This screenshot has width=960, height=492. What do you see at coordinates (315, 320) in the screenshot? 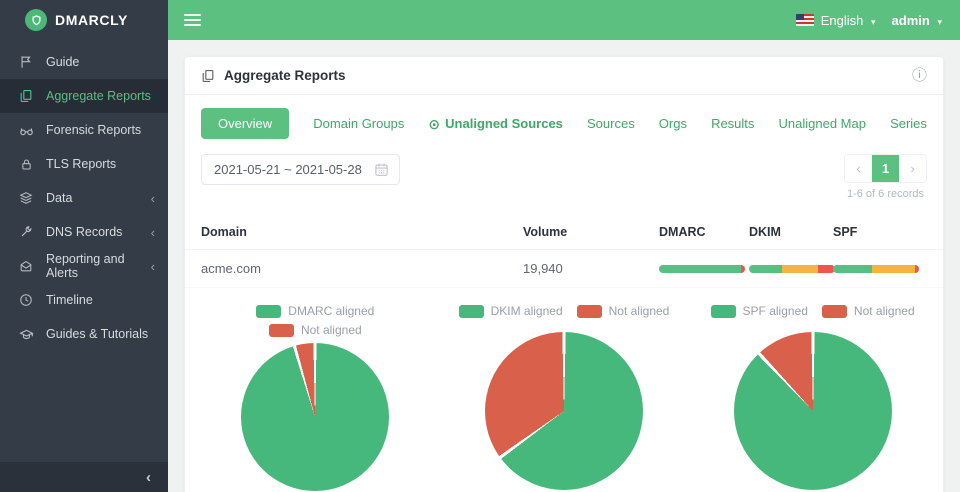
I see `dmarc-legend: DMARC aligned Not aligned` at bounding box center [315, 320].